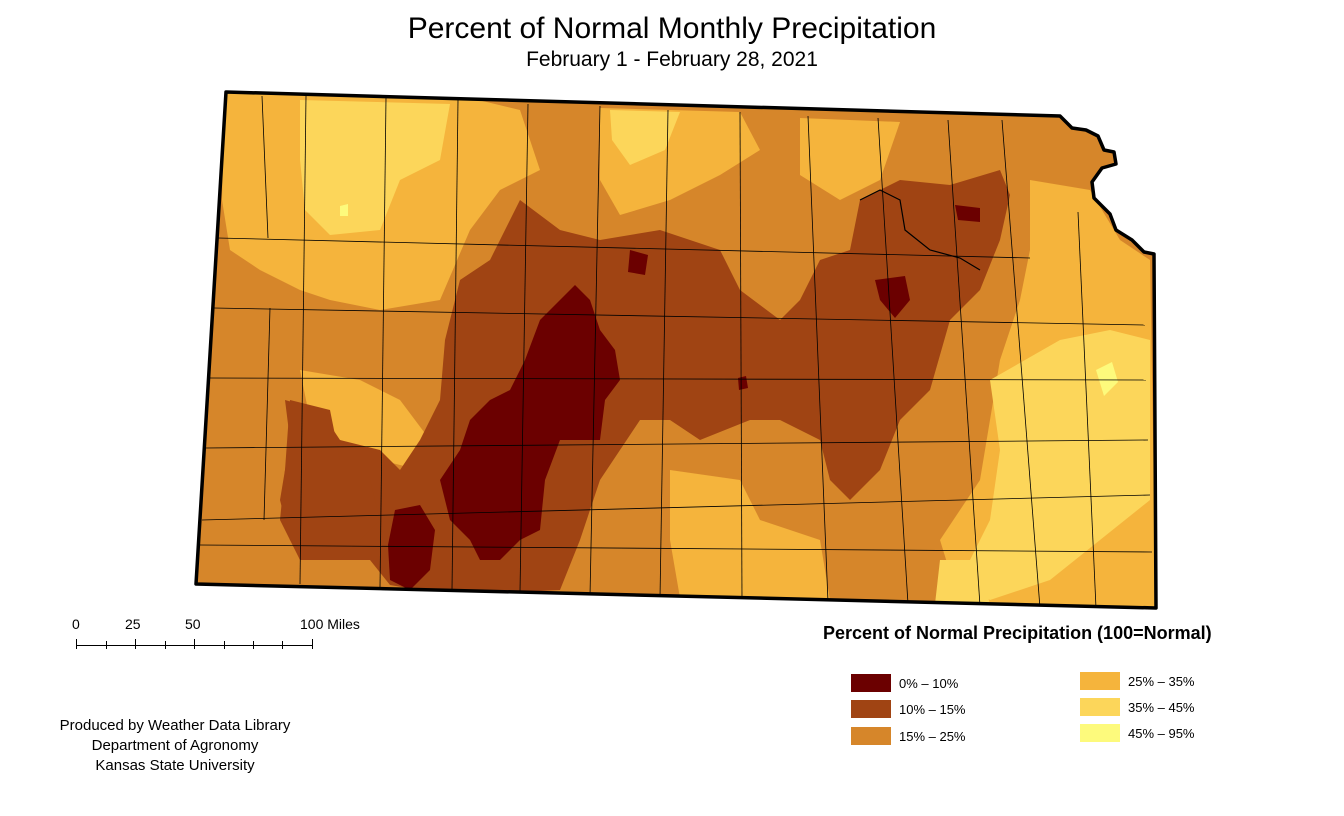  What do you see at coordinates (365, 420) in the screenshot?
I see `region-25-35-west` at bounding box center [365, 420].